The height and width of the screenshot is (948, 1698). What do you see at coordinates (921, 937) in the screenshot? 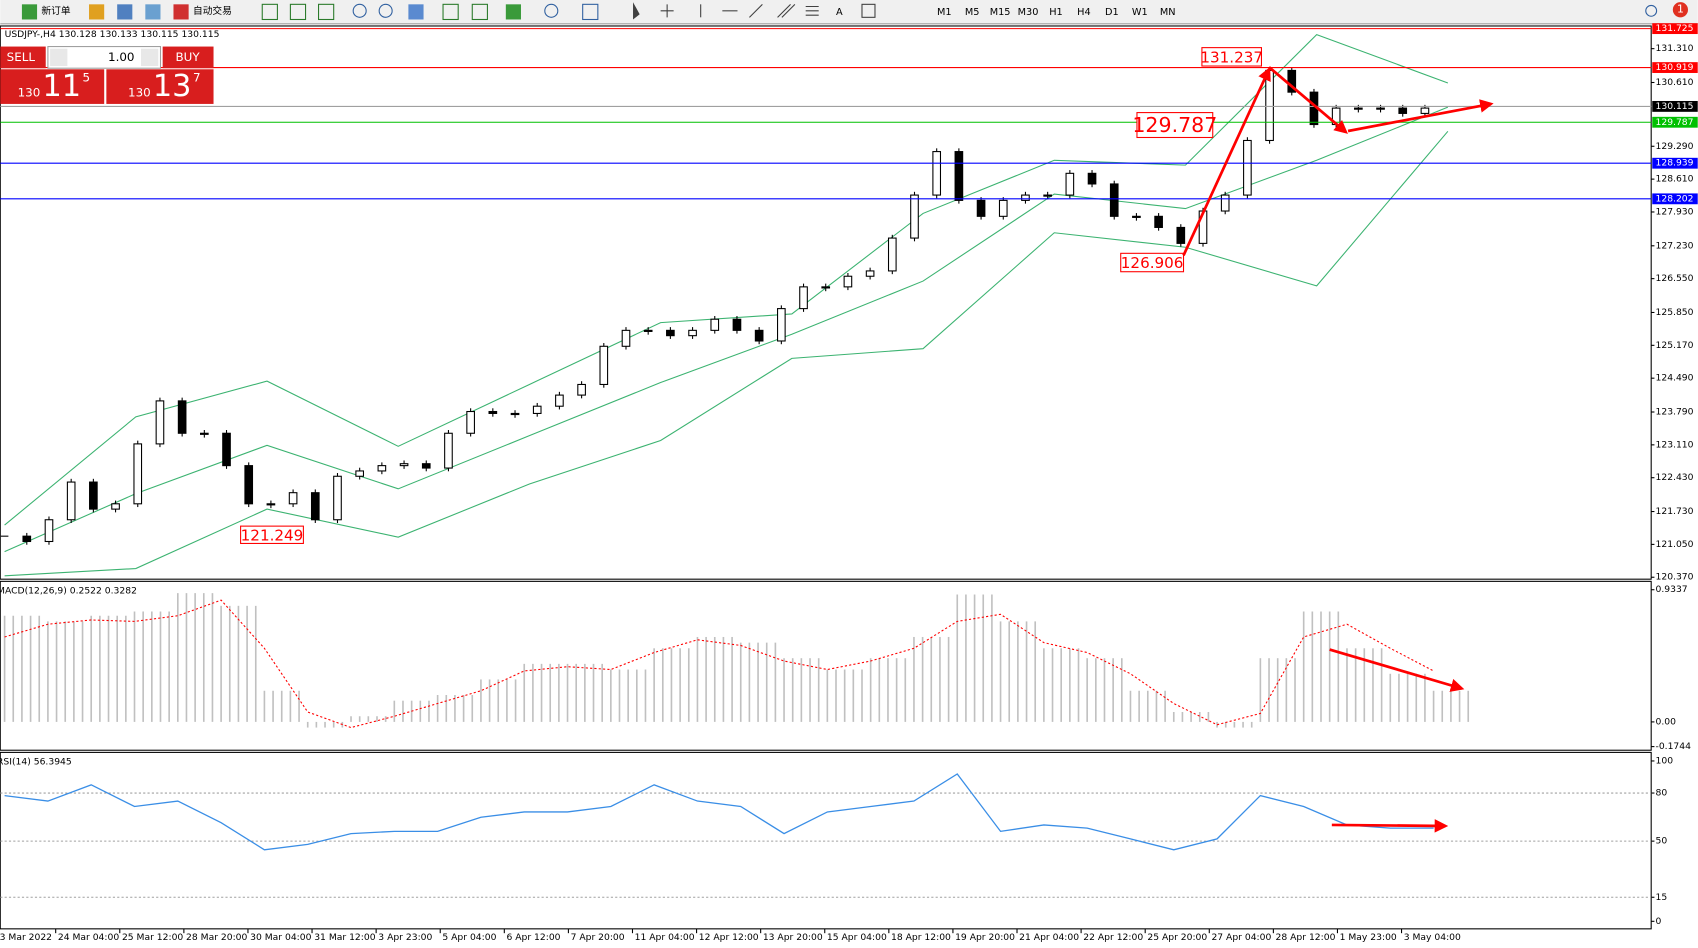
I see `x-tick-label: 18 Apr 12:00` at bounding box center [921, 937].